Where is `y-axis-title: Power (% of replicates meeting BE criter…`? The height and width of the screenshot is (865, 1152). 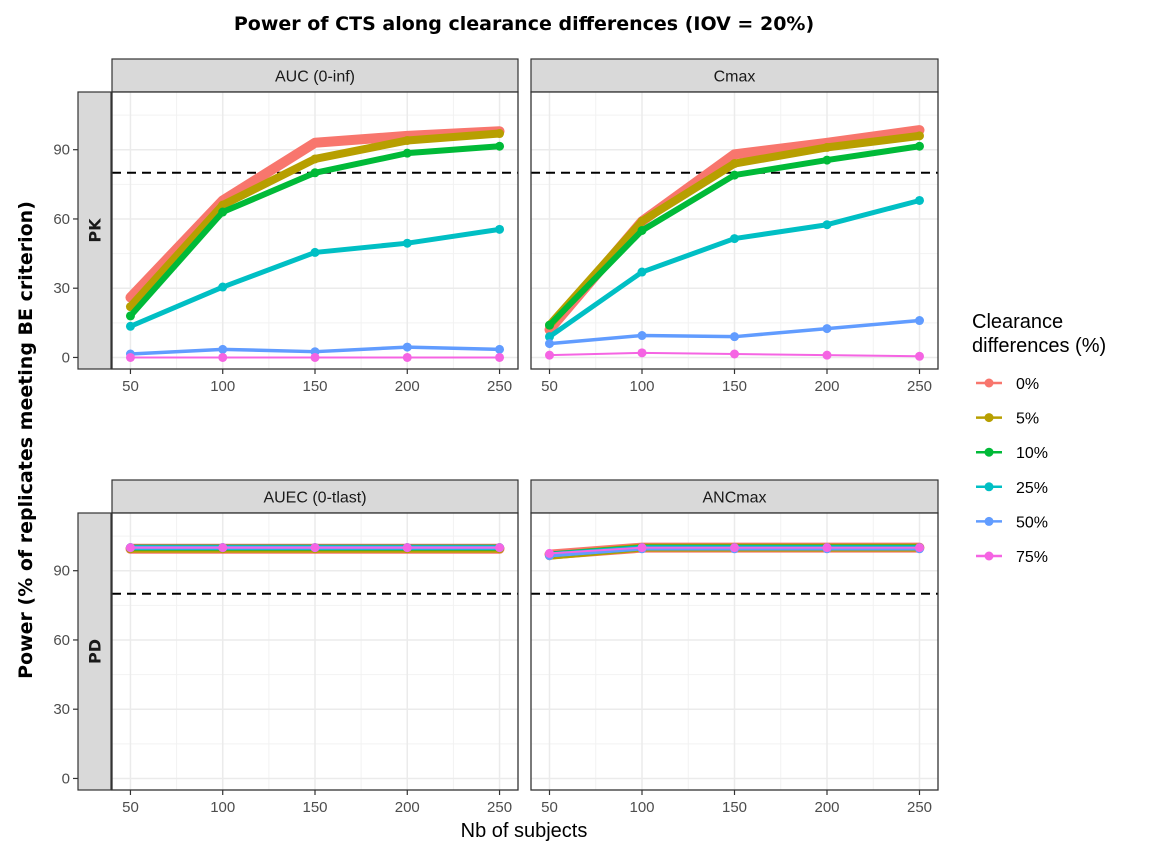
y-axis-title: Power (% of replicates meeting BE criter… is located at coordinates (26, 440).